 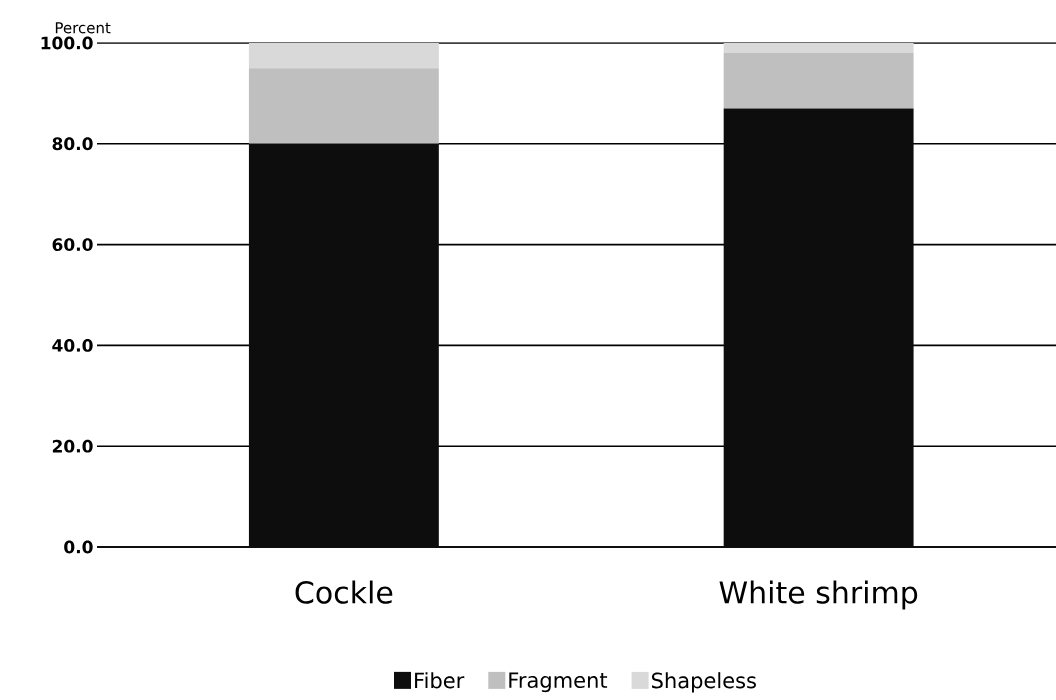 What do you see at coordinates (72, 345) in the screenshot?
I see `y-tick-label: 40.0` at bounding box center [72, 345].